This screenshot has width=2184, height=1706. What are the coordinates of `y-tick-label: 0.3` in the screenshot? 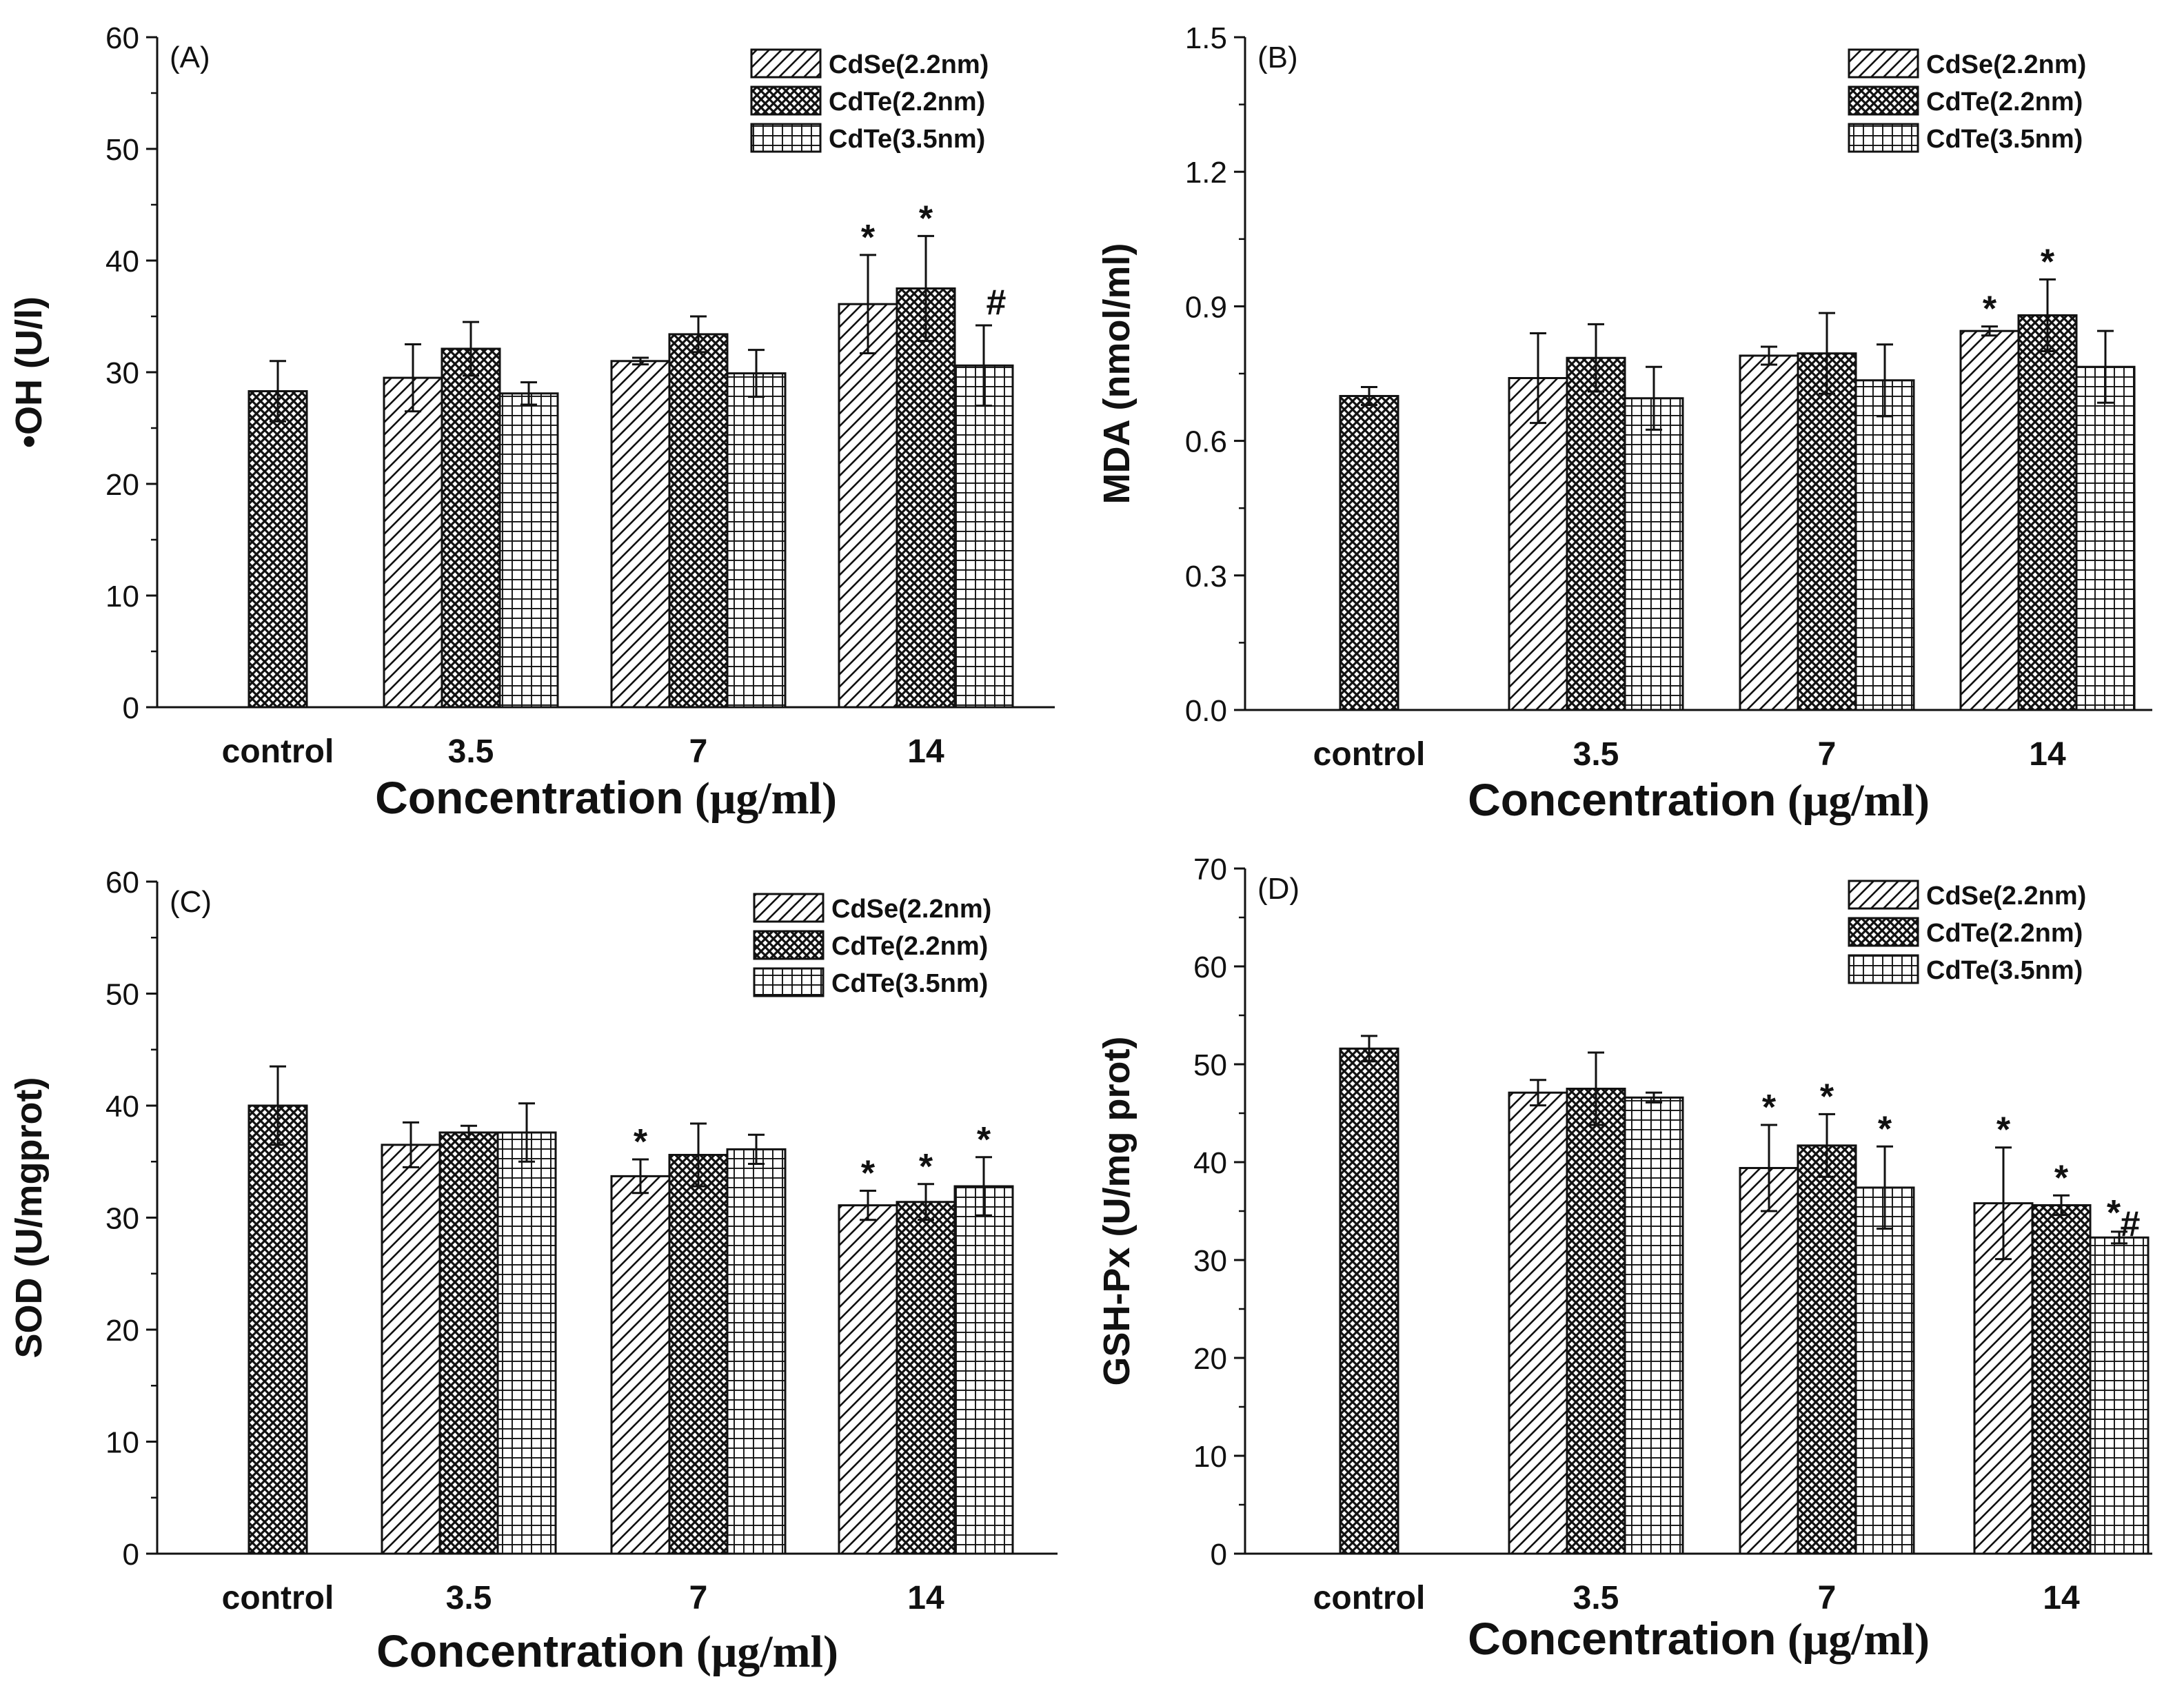 It's located at (1206, 576).